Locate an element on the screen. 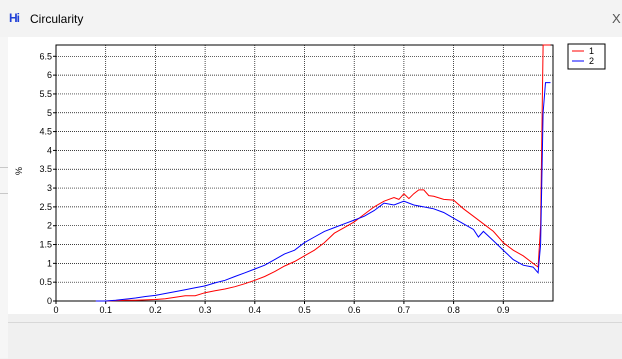 The height and width of the screenshot is (359, 622). y-tick-label: 0.5 is located at coordinates (45, 282).